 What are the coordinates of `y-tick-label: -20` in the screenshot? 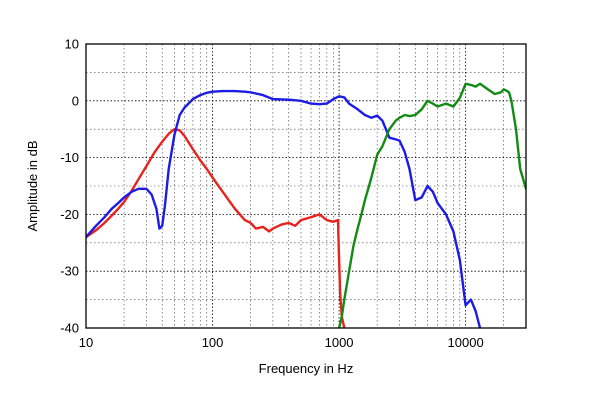 It's located at (69, 214).